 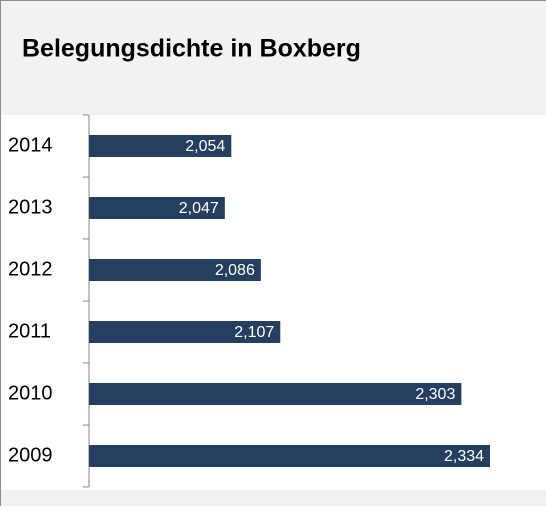 I want to click on y-tick-label: 2012, so click(x=30, y=269).